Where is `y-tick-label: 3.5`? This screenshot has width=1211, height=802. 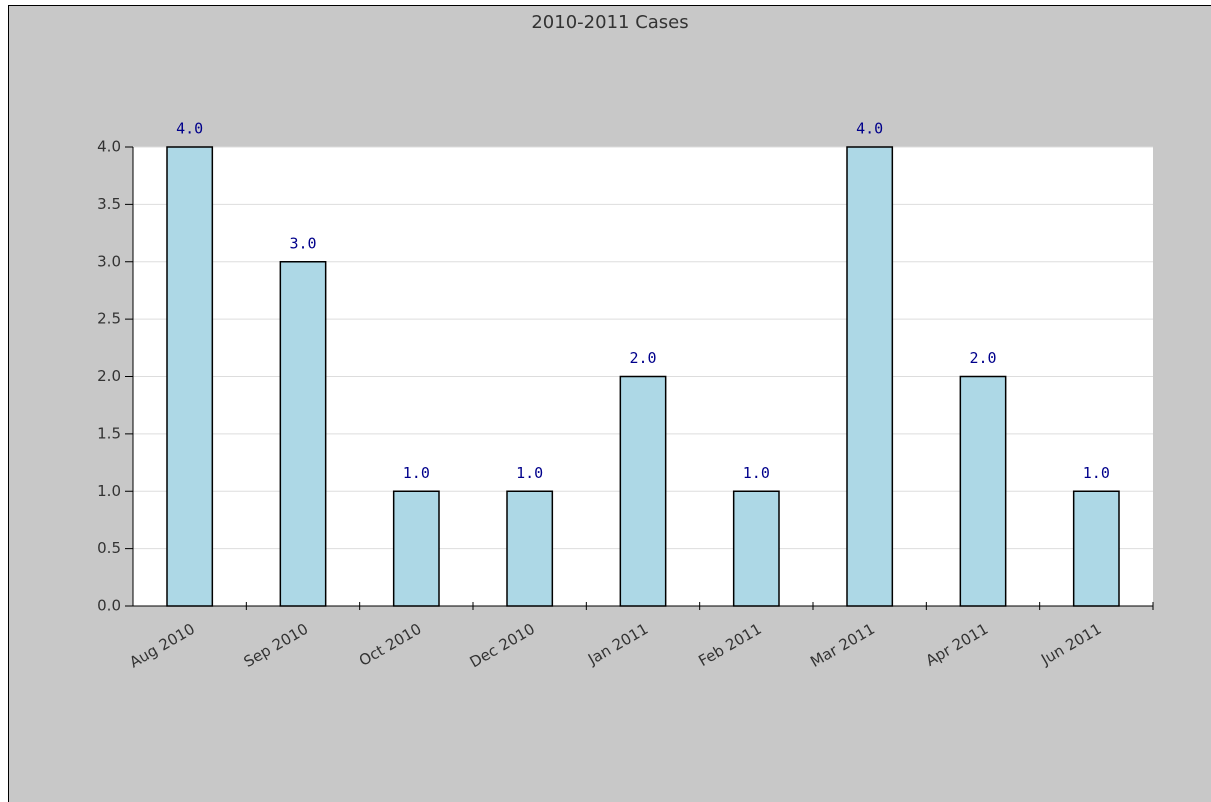 y-tick-label: 3.5 is located at coordinates (109, 204).